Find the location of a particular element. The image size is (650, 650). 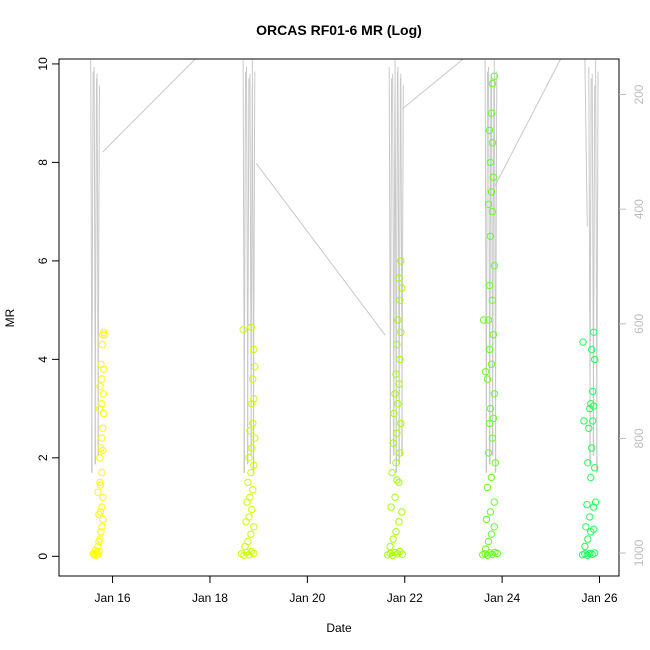

right-tick-label: 400 is located at coordinates (639, 209).